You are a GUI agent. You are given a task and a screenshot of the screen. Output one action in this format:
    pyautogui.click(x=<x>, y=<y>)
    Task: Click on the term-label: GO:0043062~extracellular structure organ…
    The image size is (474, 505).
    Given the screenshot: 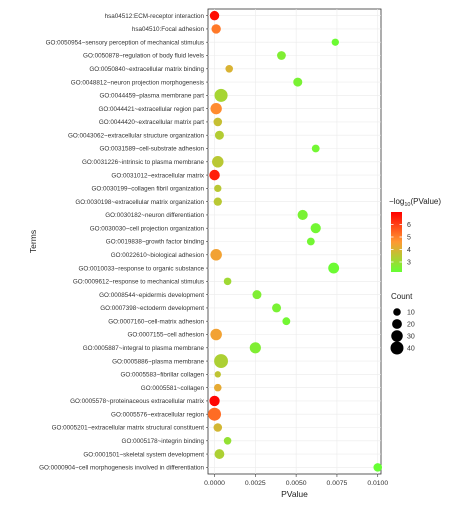 What is the action you would take?
    pyautogui.click(x=136, y=135)
    